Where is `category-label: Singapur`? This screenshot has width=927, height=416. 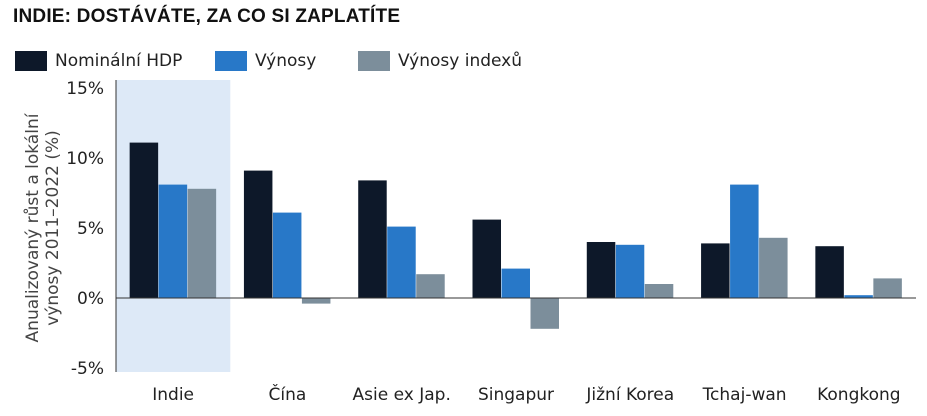 category-label: Singapur is located at coordinates (516, 395).